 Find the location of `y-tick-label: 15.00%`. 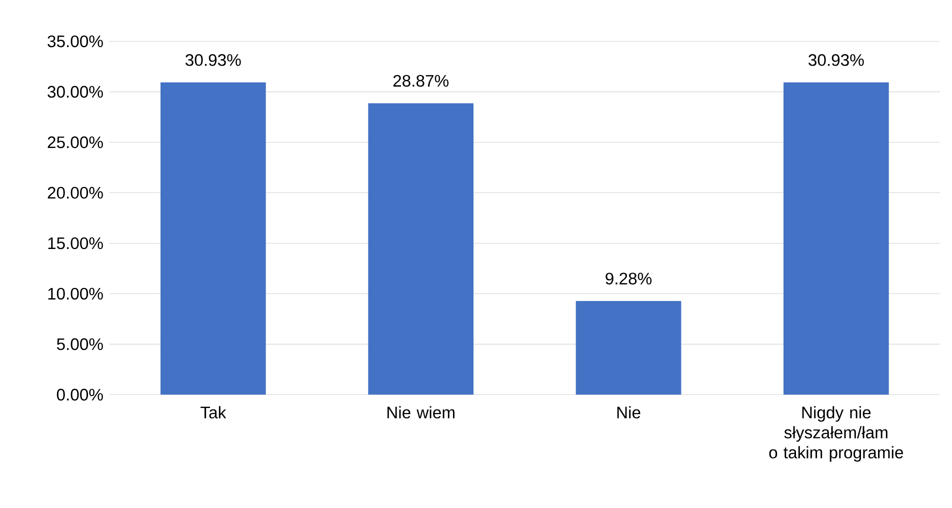

y-tick-label: 15.00% is located at coordinates (75, 243).